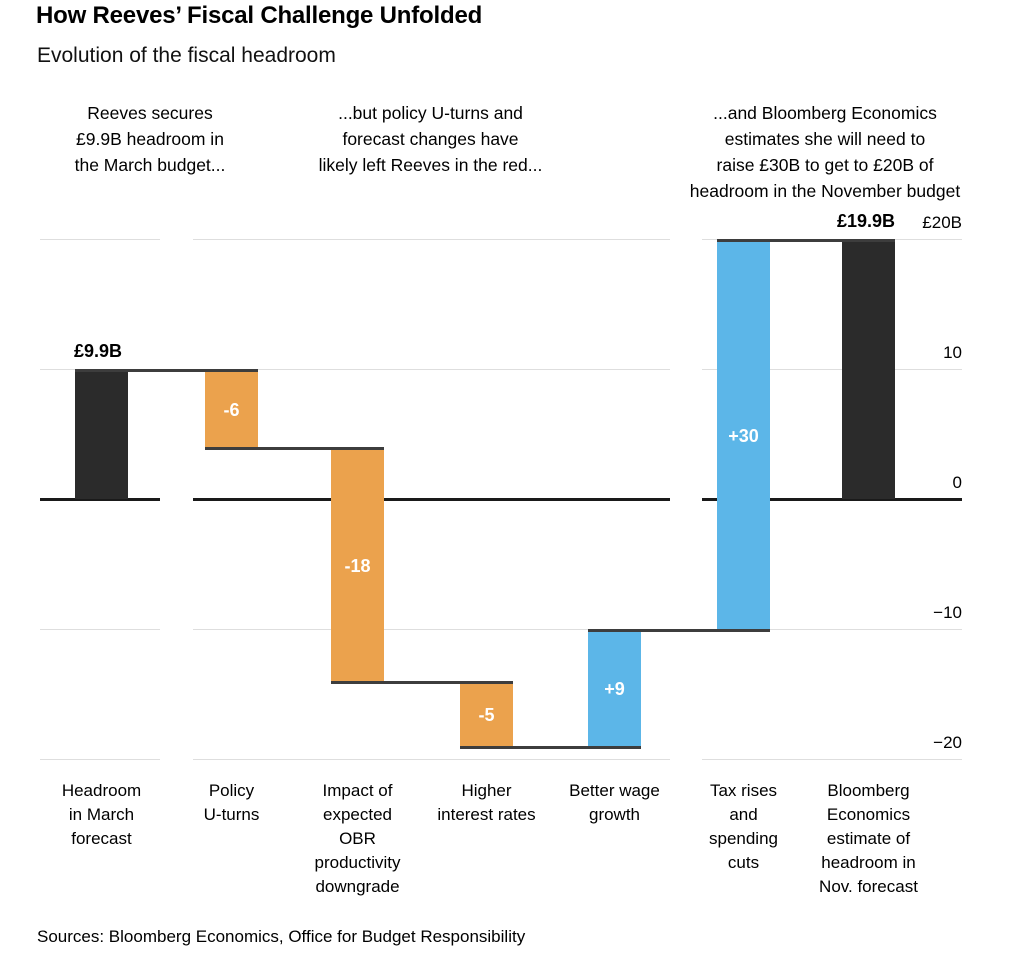 The image size is (1011, 966). I want to click on y-axis-tick-10: 10, so click(952, 352).